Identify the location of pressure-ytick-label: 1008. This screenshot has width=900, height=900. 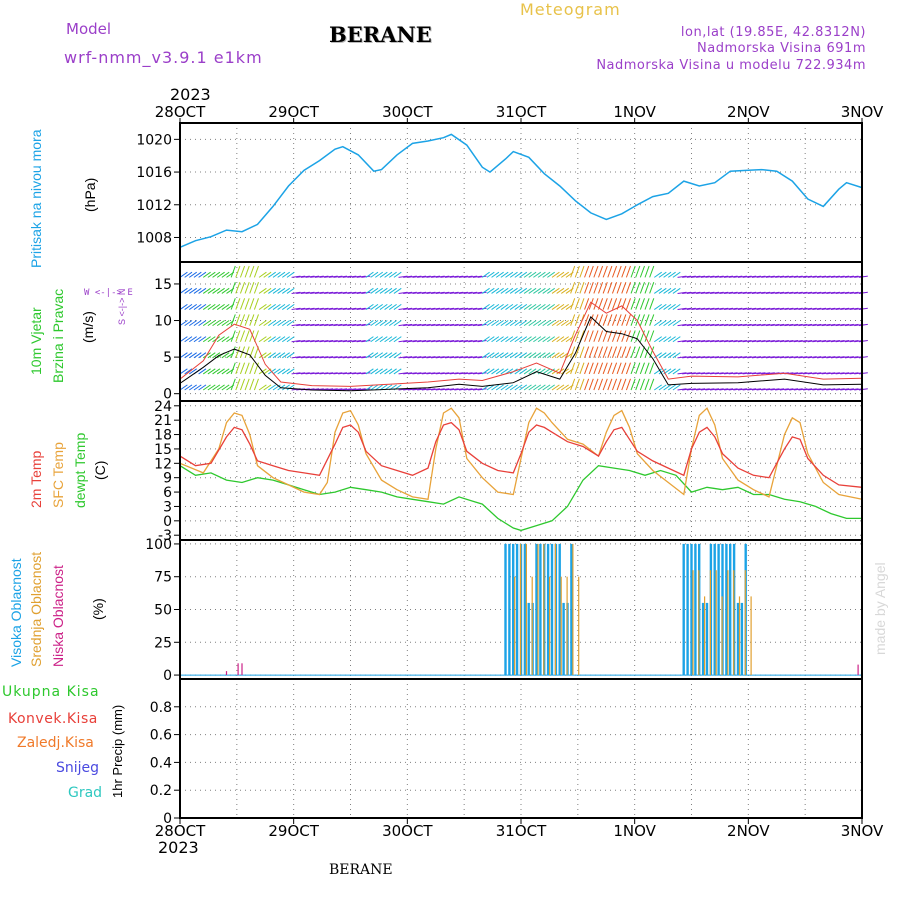
(154, 238).